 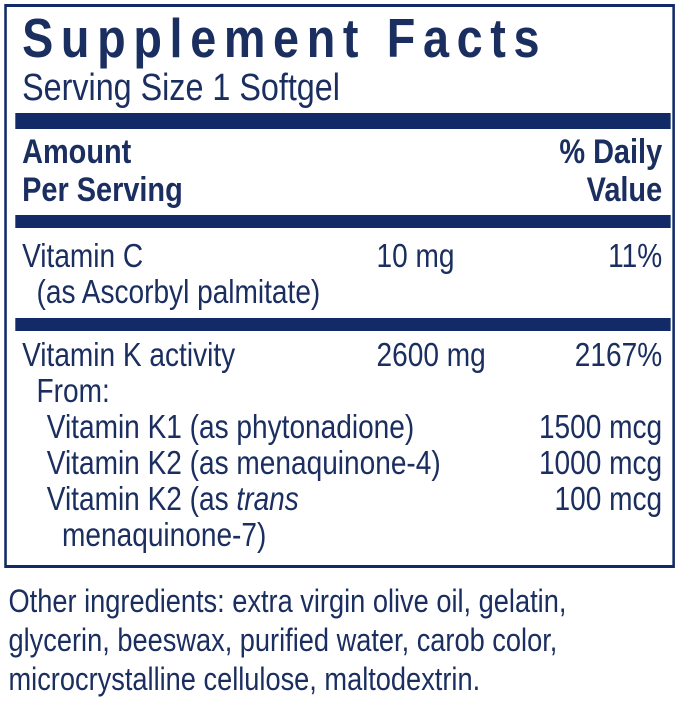 I want to click on serving-size: Serving Size 1 Softgel, so click(x=181, y=88).